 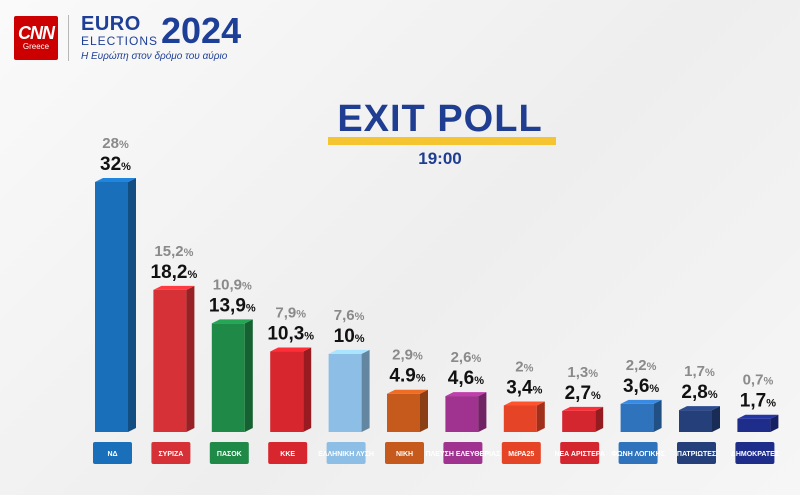 What do you see at coordinates (407, 376) in the screenshot?
I see `real-value-label: 4.9%` at bounding box center [407, 376].